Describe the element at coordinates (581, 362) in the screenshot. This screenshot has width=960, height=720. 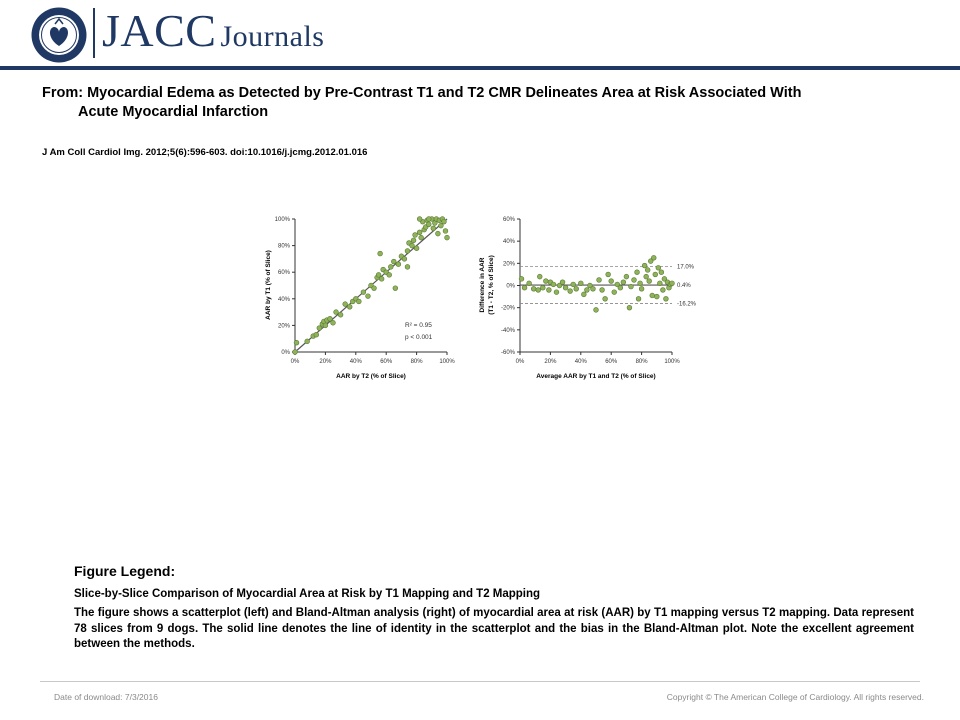
I see `right-x-tick-label: 40%` at that location.